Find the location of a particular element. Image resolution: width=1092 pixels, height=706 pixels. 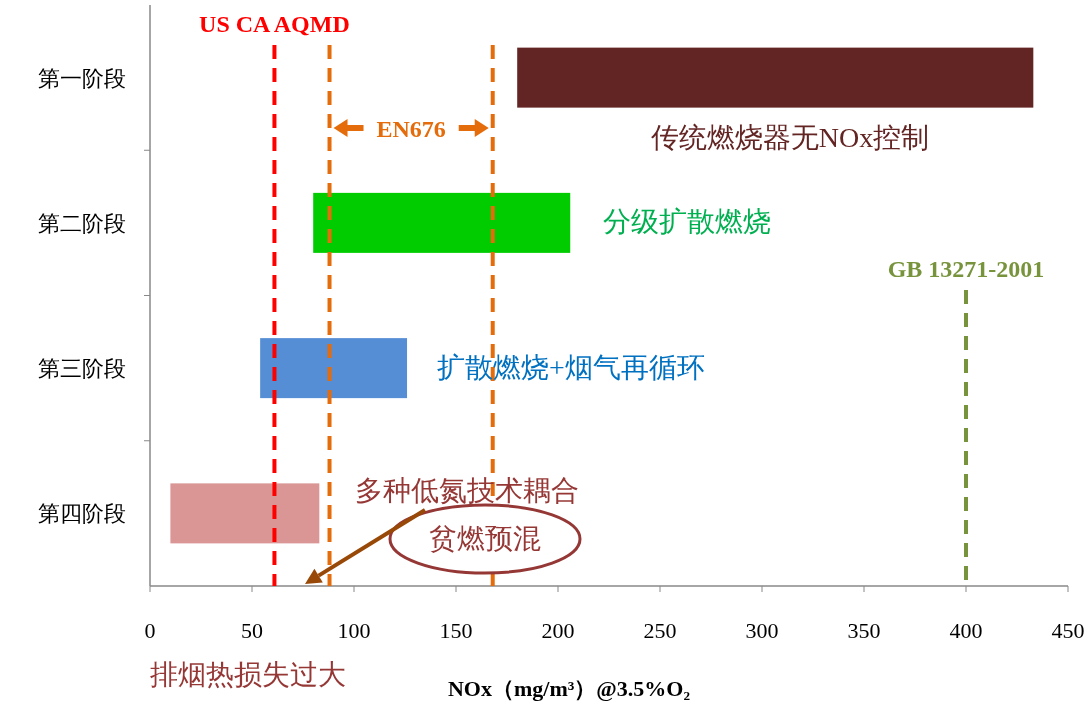

x-axis-title: NOx（mg/m³）@3.5%O₂ is located at coordinates (569, 688).